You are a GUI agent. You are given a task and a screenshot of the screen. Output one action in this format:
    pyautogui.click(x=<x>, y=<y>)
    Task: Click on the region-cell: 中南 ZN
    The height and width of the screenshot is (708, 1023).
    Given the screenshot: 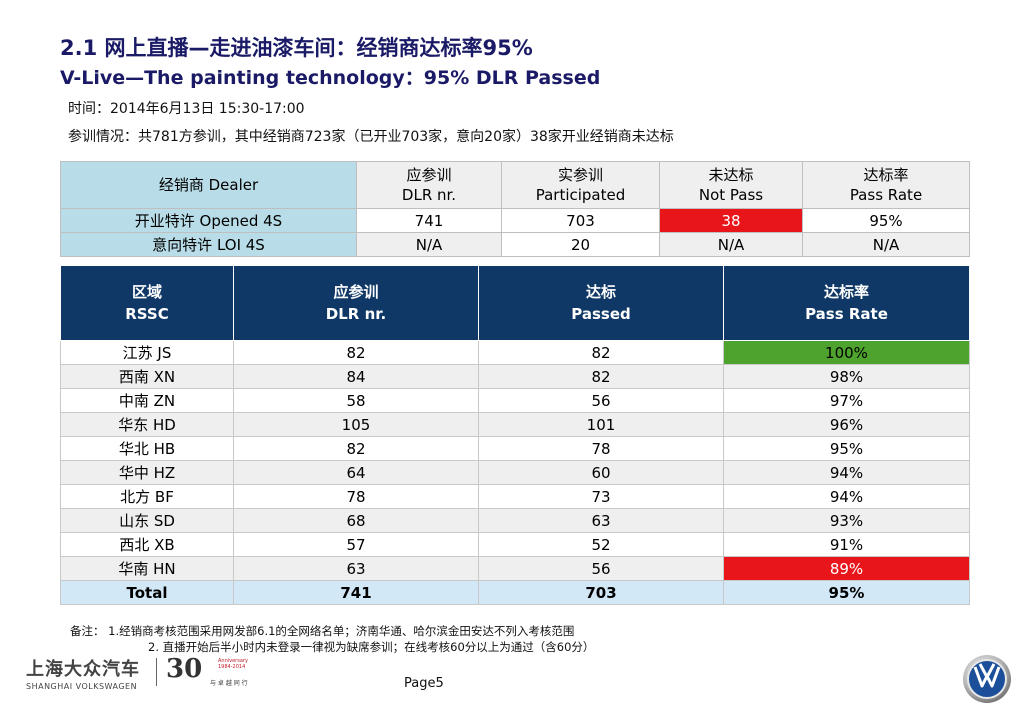 What is the action you would take?
    pyautogui.click(x=147, y=400)
    